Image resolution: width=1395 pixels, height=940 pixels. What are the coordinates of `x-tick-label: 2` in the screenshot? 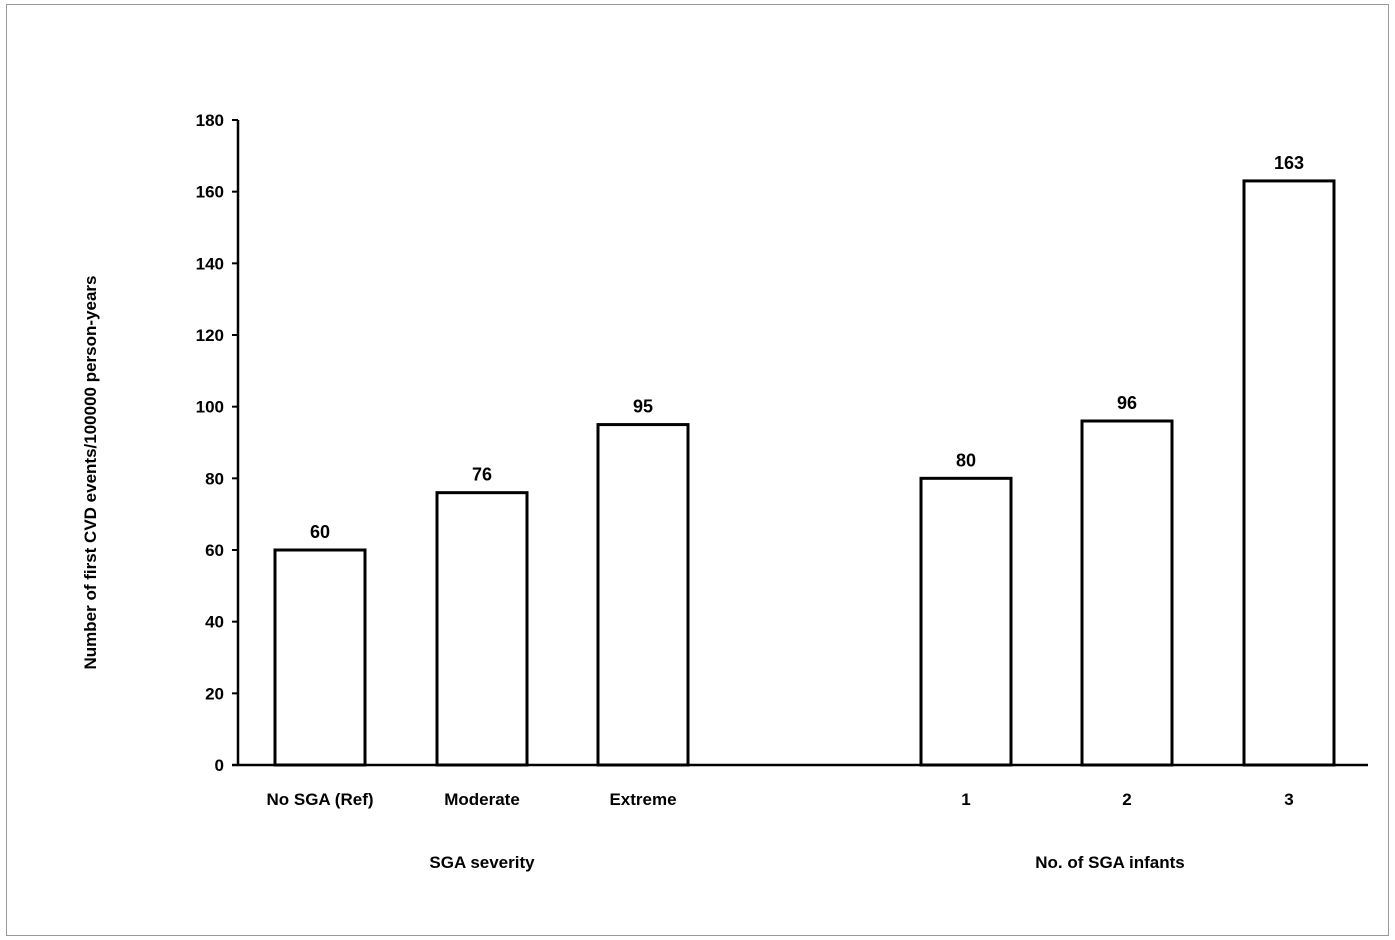 It's located at (1126, 799).